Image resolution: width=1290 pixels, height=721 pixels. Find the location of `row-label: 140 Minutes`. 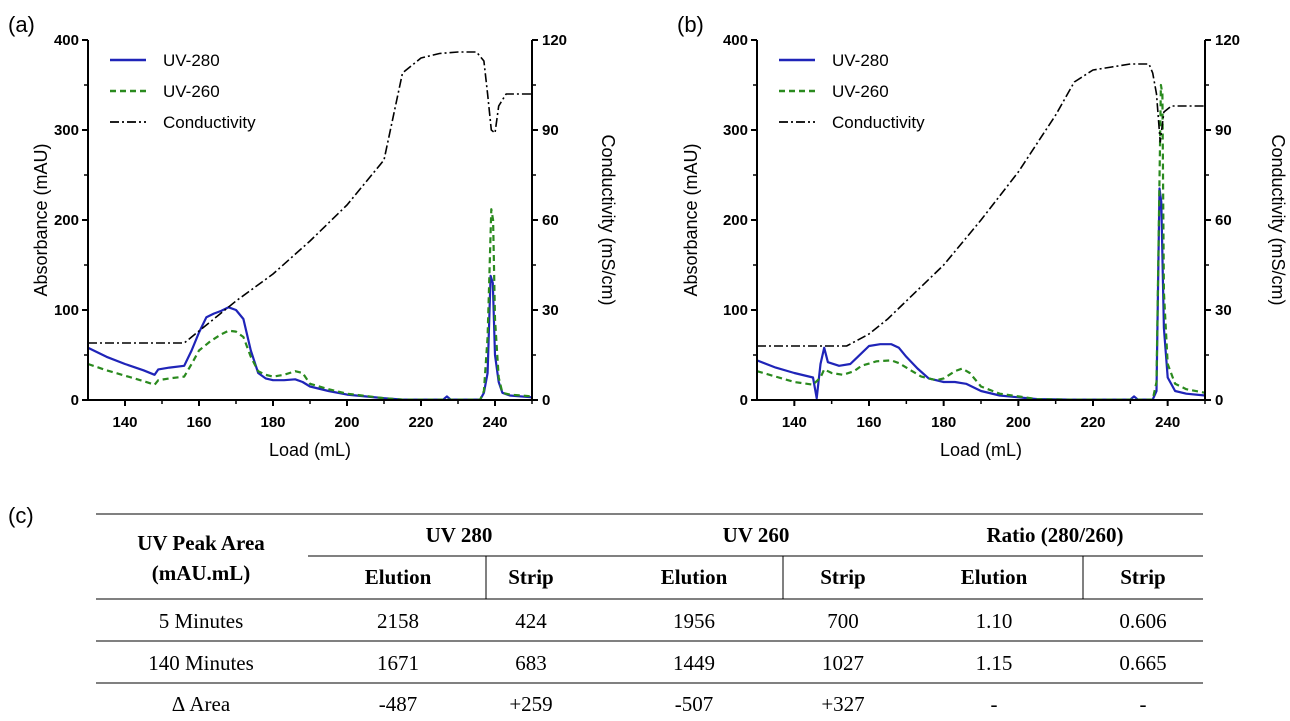

row-label: 140 Minutes is located at coordinates (201, 663).